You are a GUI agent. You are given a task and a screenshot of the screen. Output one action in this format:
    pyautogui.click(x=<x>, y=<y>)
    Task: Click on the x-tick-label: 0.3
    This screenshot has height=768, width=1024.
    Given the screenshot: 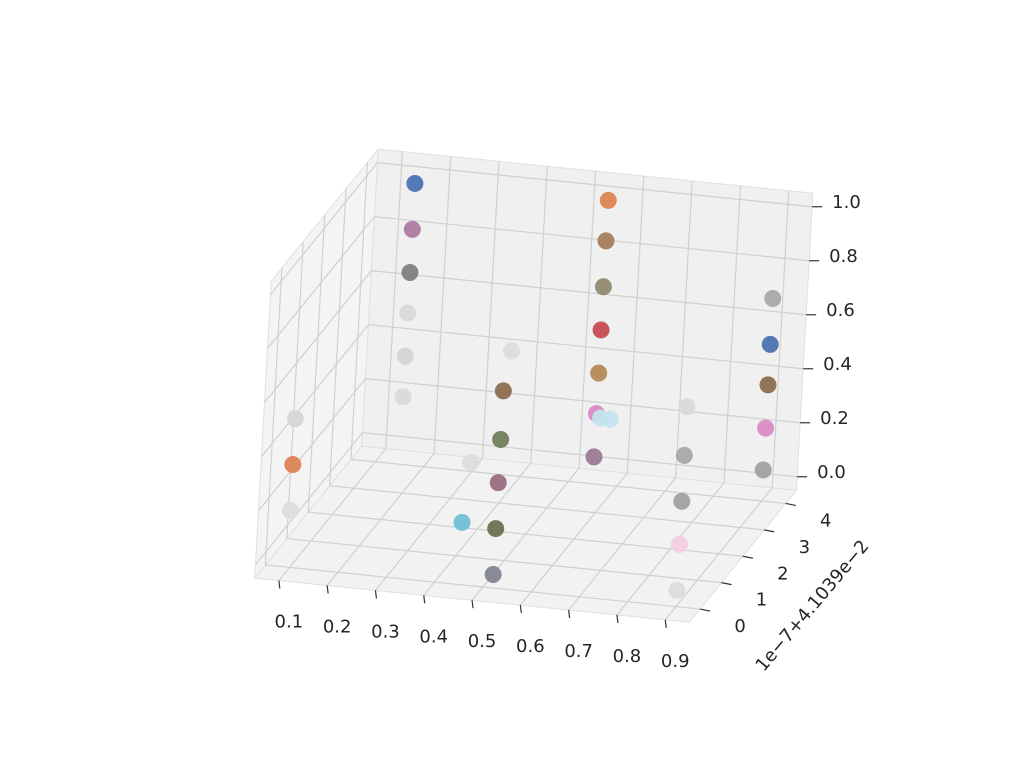 What is the action you would take?
    pyautogui.click(x=385, y=631)
    